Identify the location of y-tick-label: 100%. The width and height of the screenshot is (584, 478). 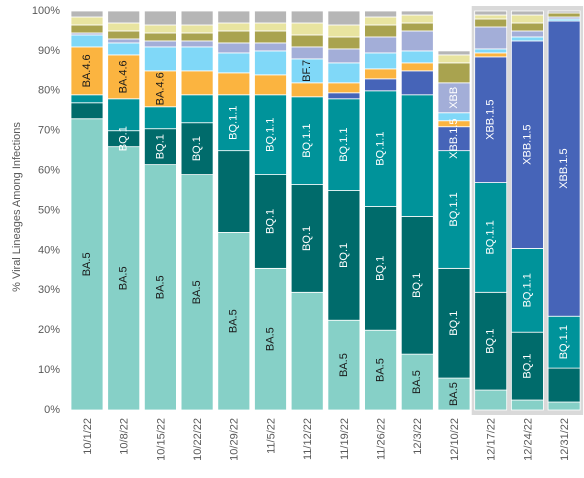
(46, 11).